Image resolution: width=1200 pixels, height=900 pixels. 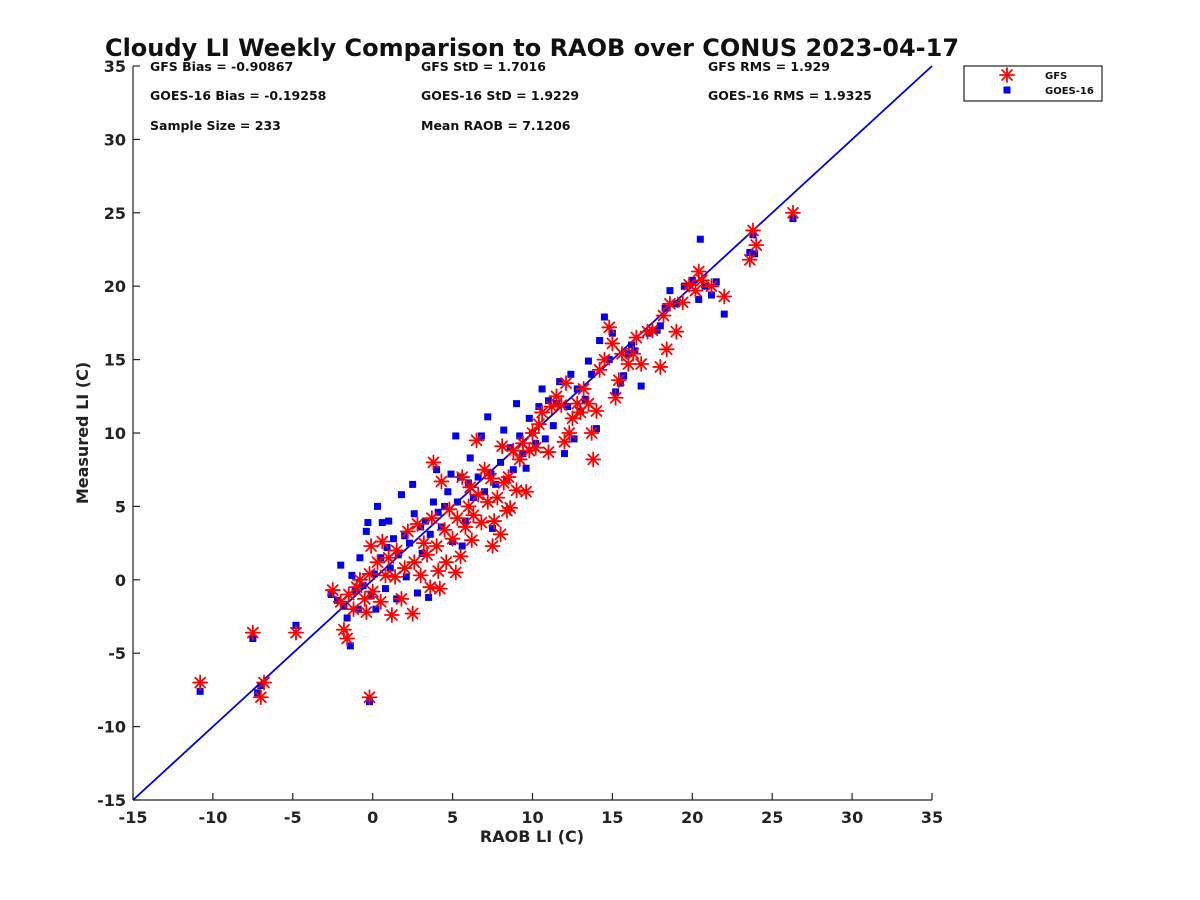 What do you see at coordinates (115, 433) in the screenshot?
I see `y-tick-label: 10` at bounding box center [115, 433].